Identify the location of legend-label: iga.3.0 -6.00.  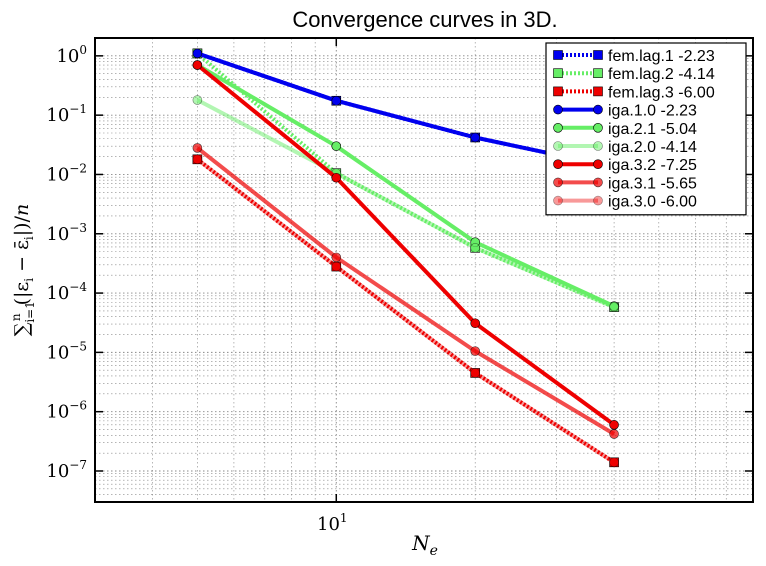
(652, 202).